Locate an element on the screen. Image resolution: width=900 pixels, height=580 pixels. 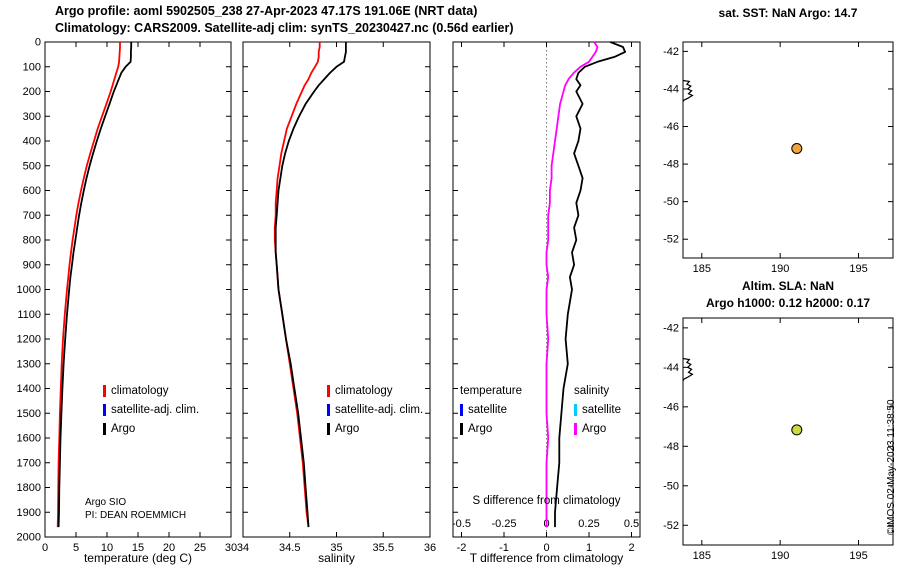
sla-map: 185 190 195 -42 -44 -46 -48 -50 -52 is located at coordinates (778, 439).